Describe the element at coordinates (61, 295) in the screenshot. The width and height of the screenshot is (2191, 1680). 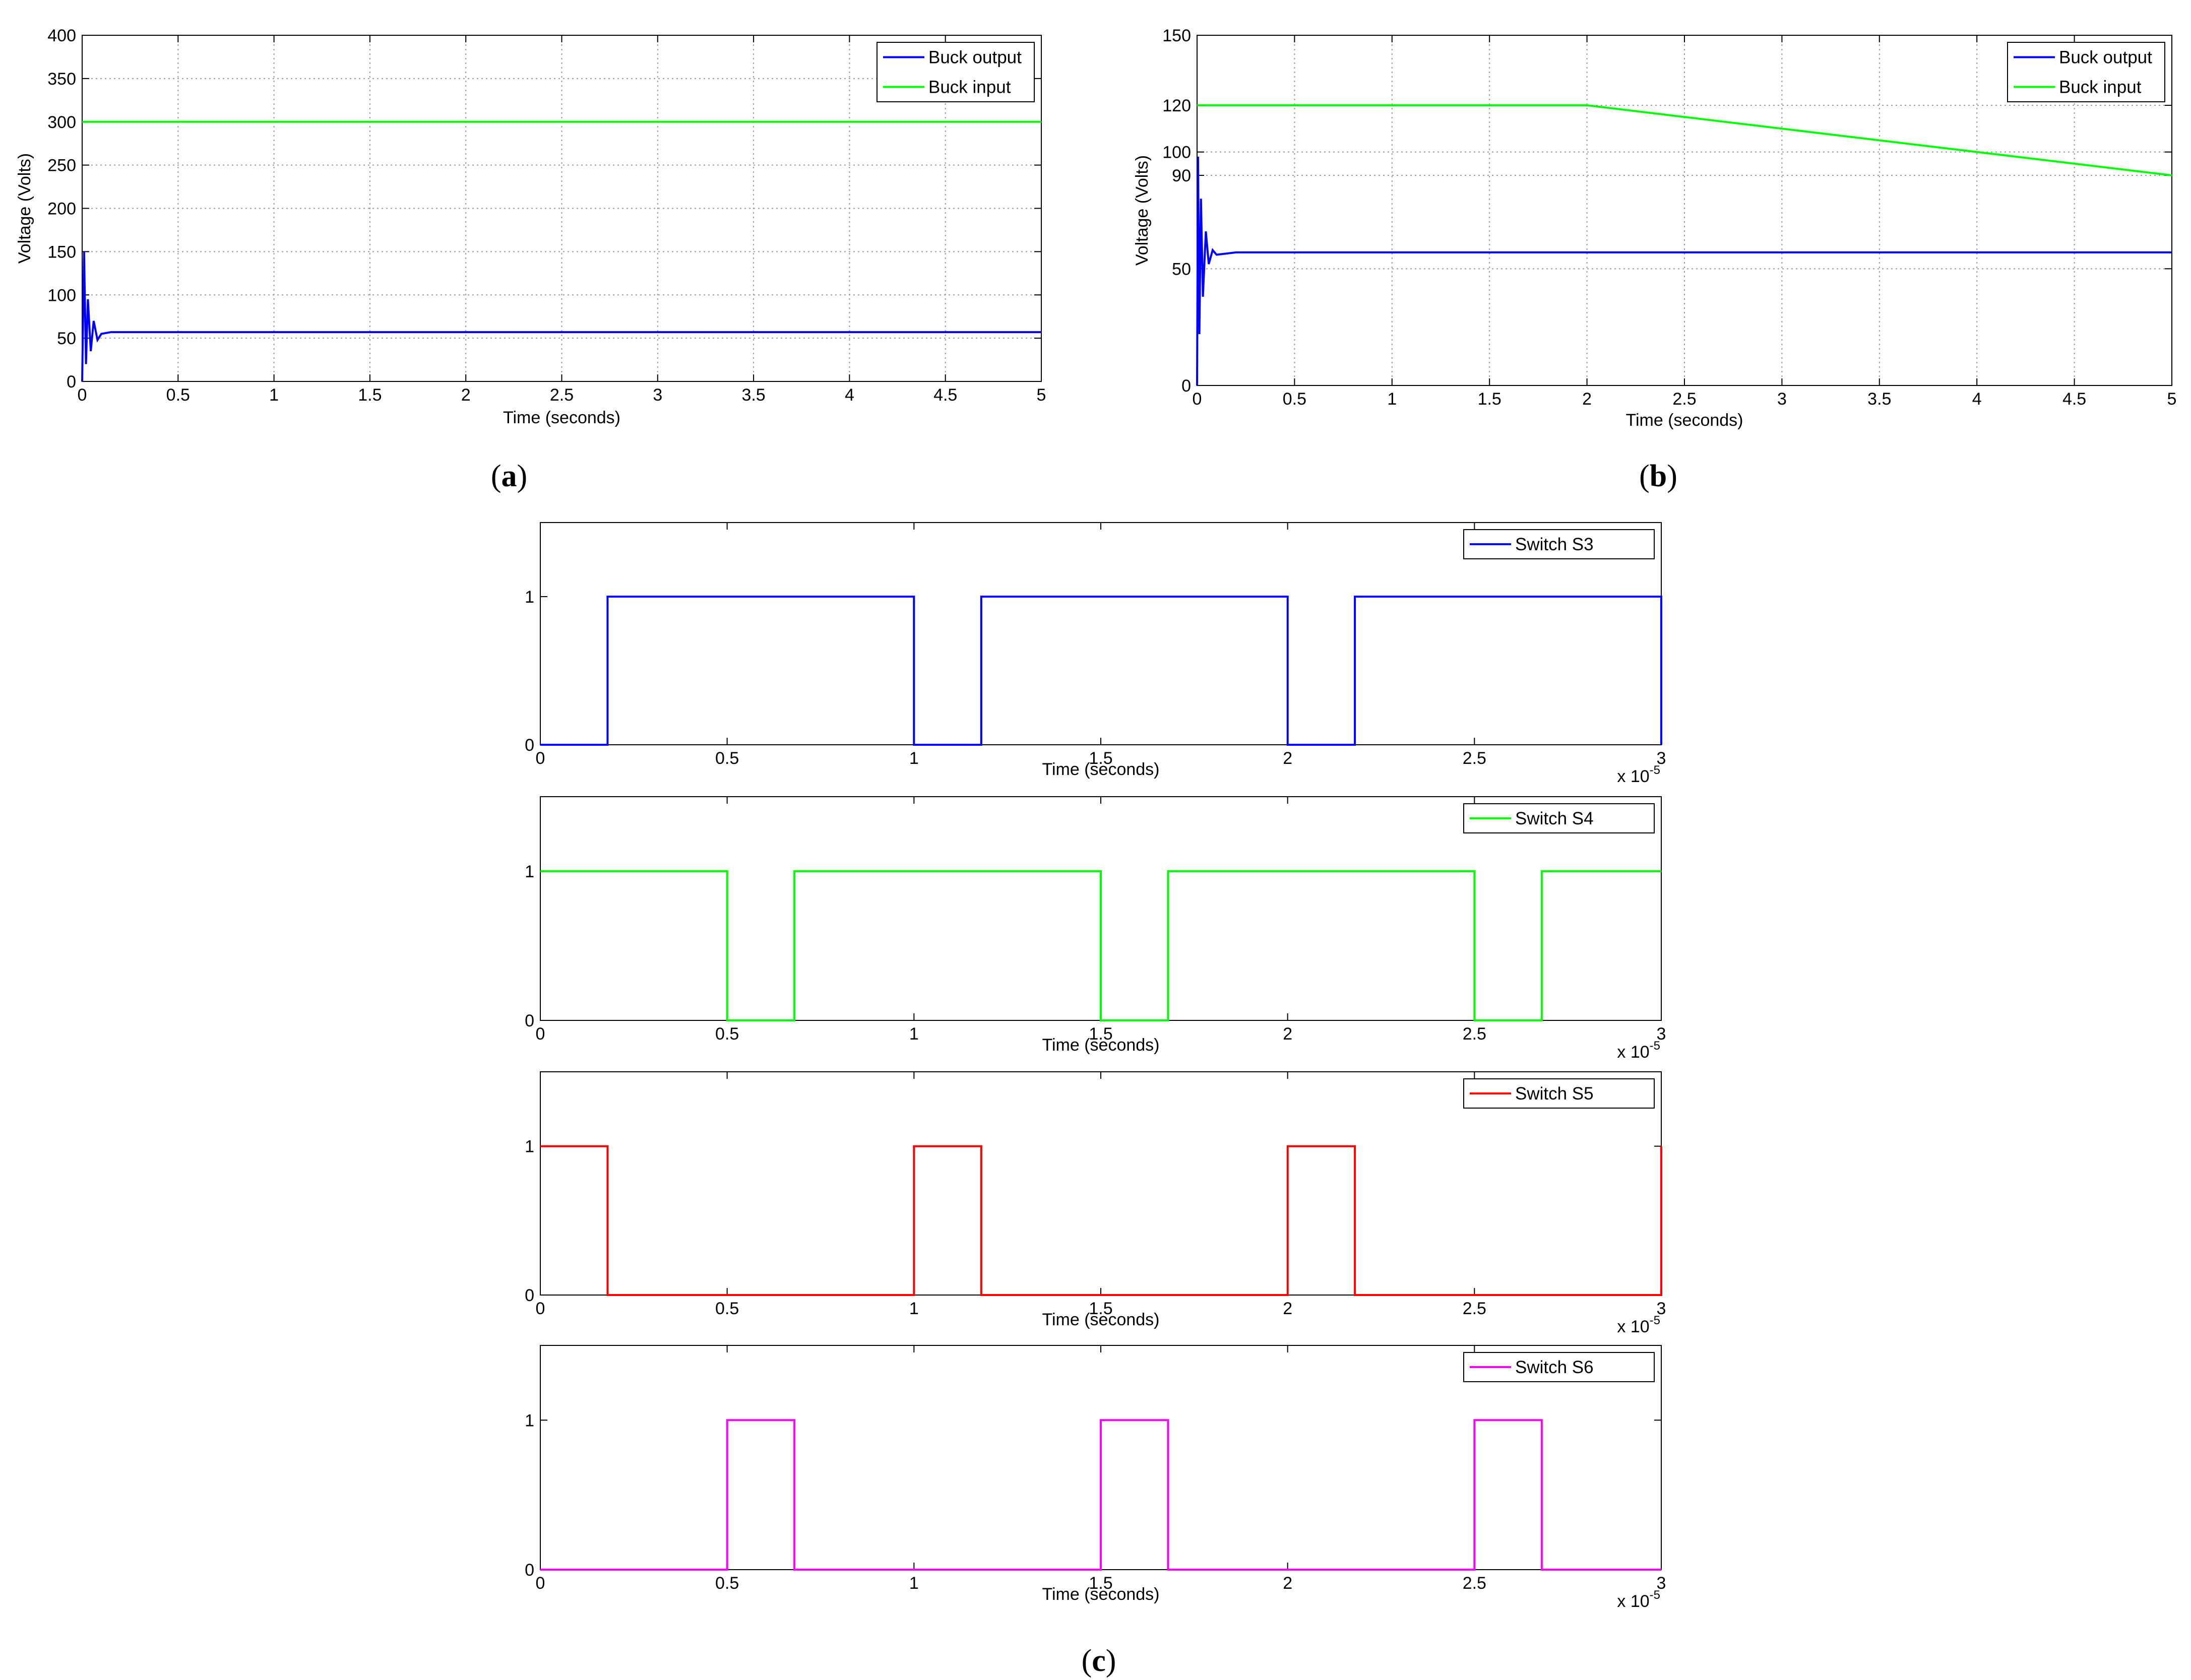
I see `y-tick-label: 100` at that location.